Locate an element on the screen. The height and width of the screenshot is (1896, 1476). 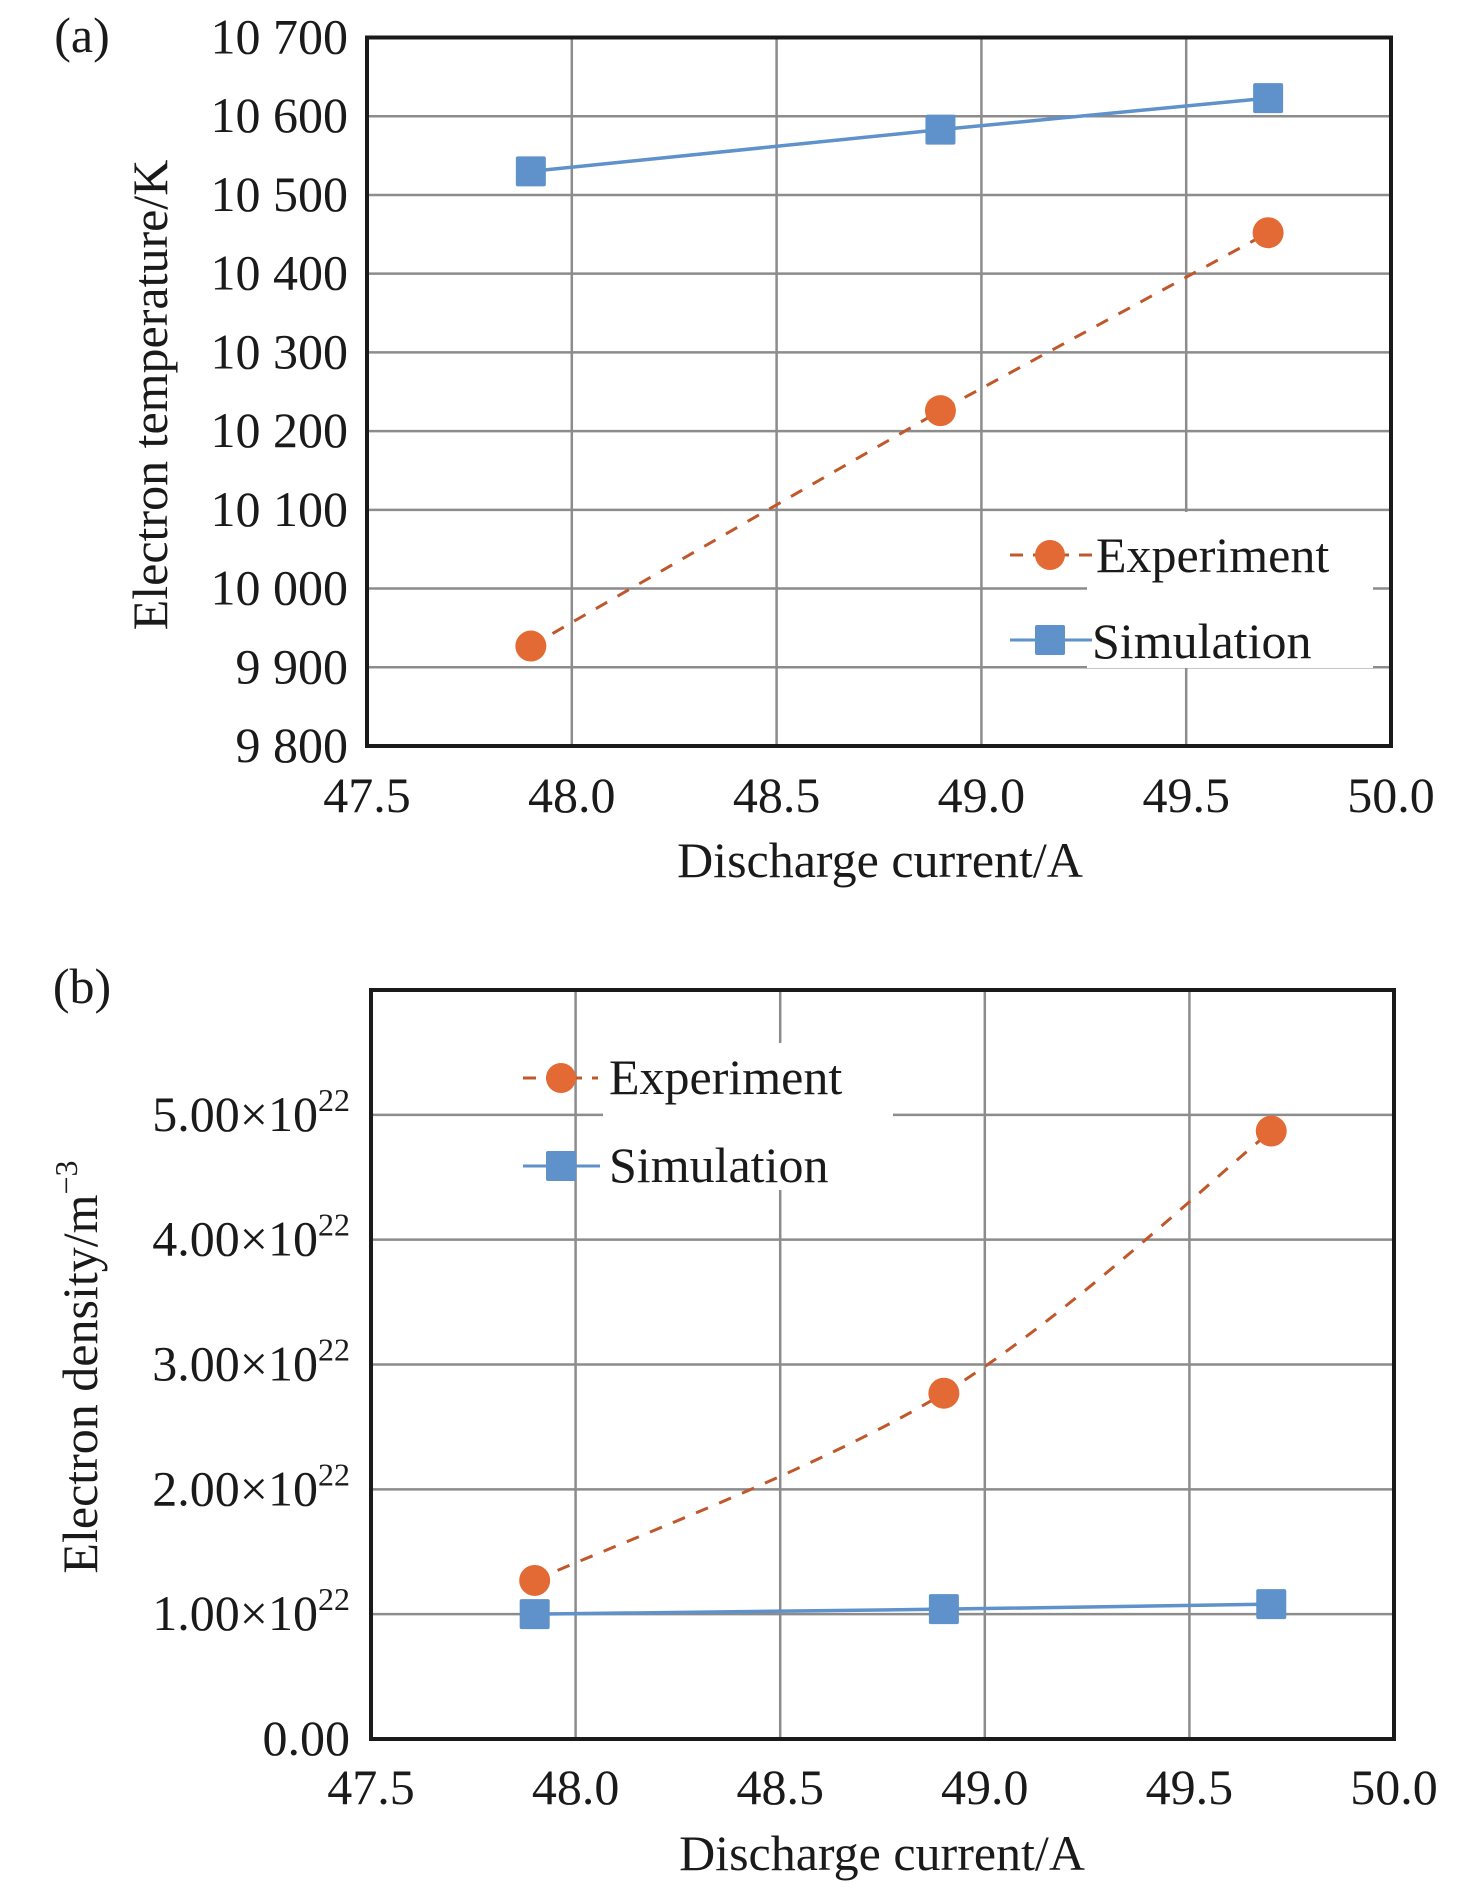
panel-label-a: (a) is located at coordinates (82, 35).